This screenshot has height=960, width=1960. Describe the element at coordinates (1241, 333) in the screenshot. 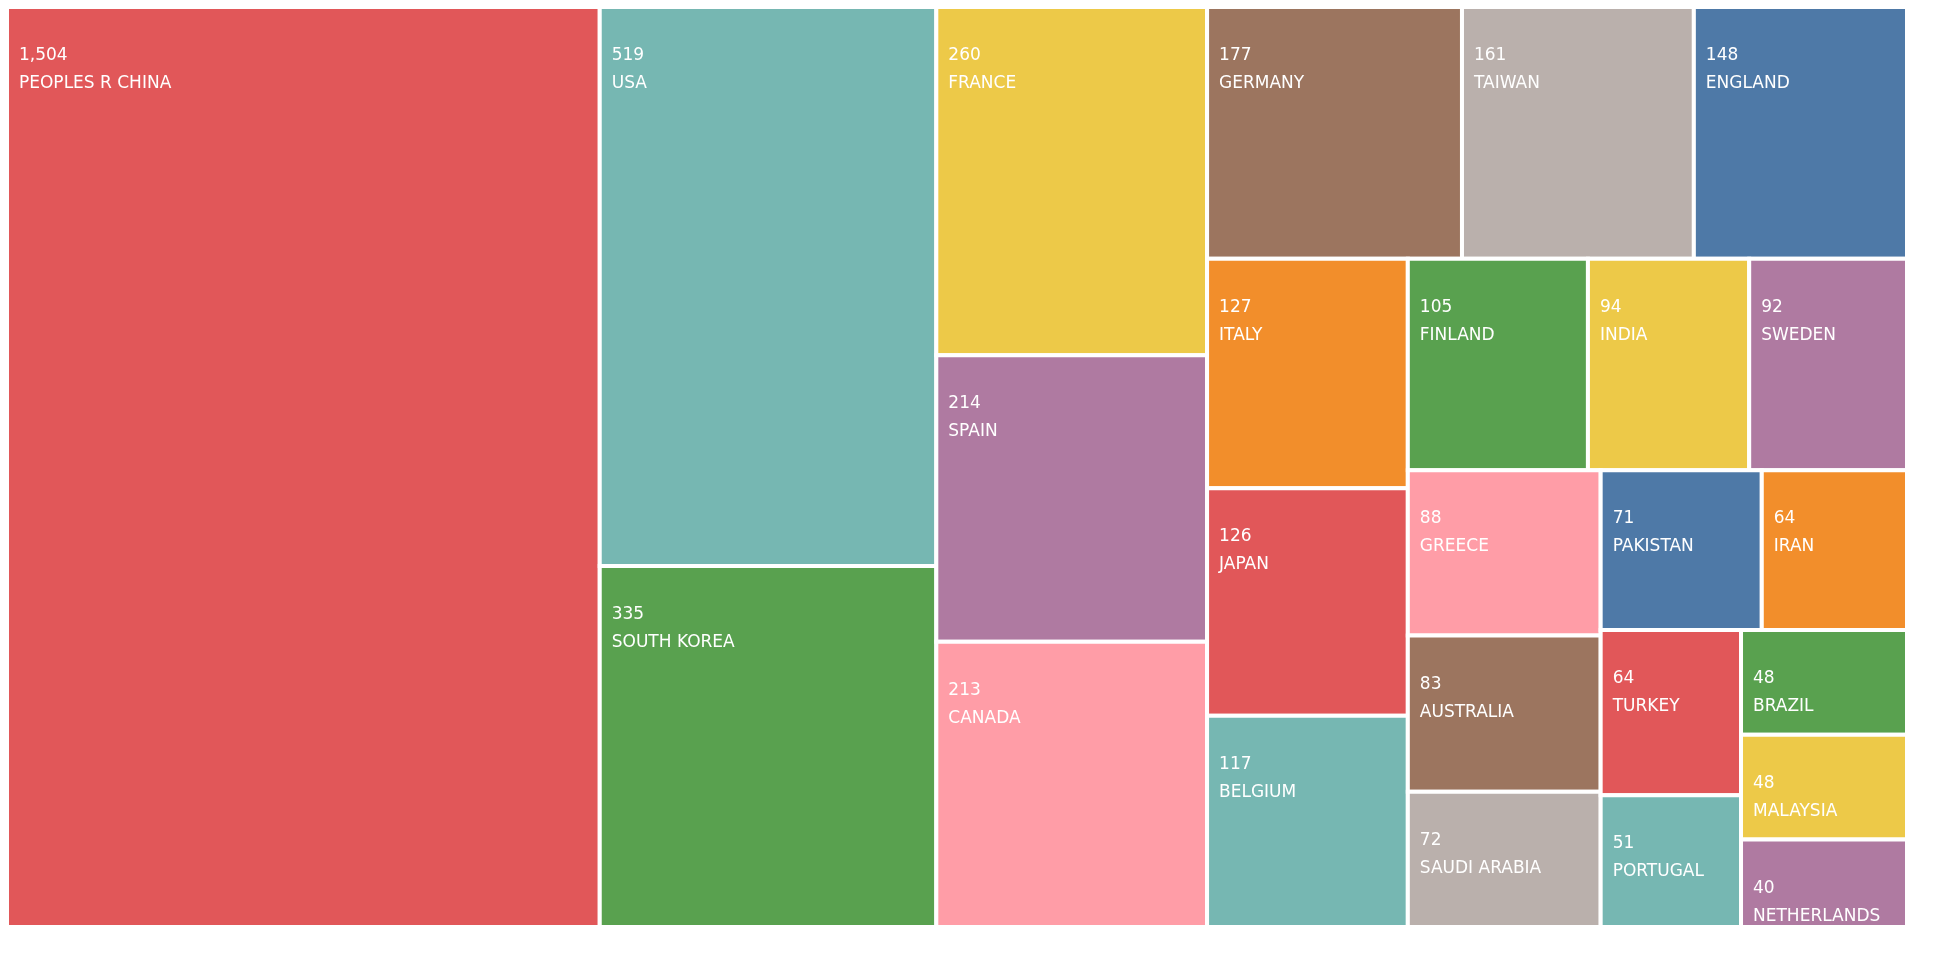

I see `category-label: ITALY` at that location.